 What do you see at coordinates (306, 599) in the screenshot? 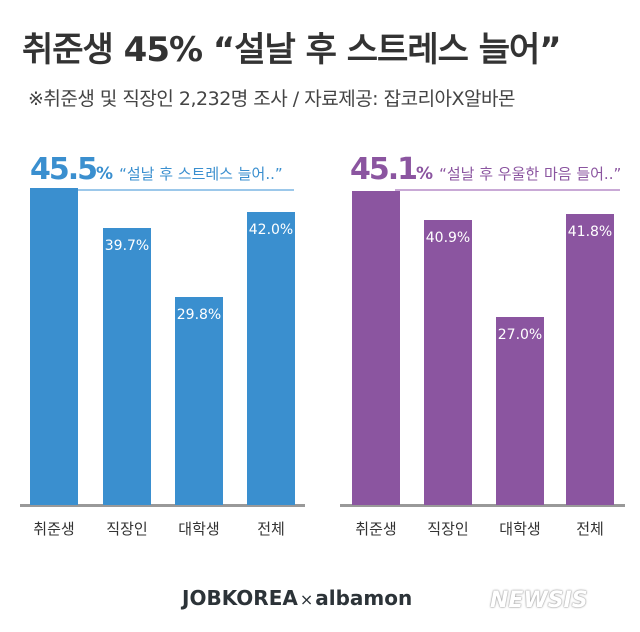
I see `times-sign: ×` at bounding box center [306, 599].